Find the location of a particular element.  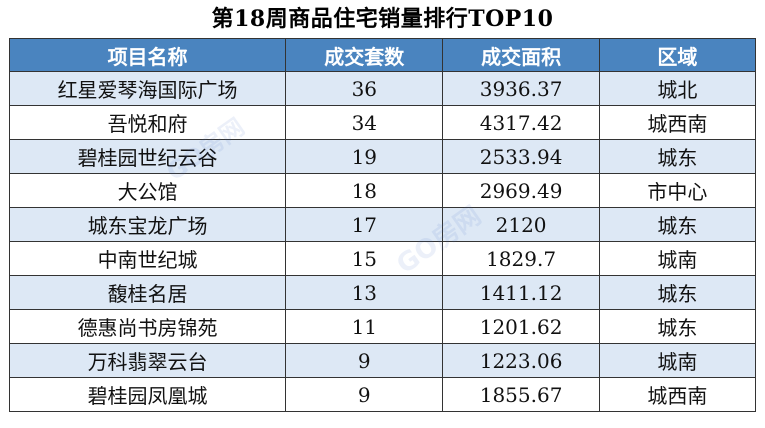

cell-units-sold: 17 is located at coordinates (364, 224).